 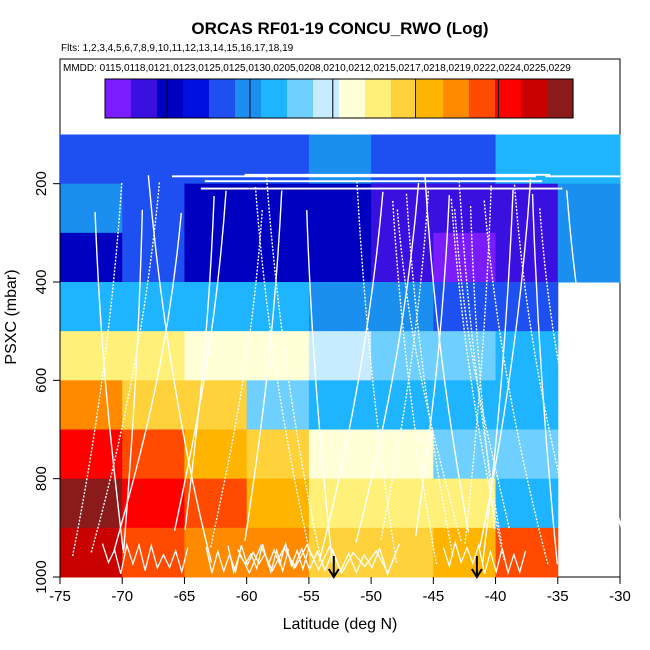 I want to click on x-tick-label: -60, so click(x=247, y=596).